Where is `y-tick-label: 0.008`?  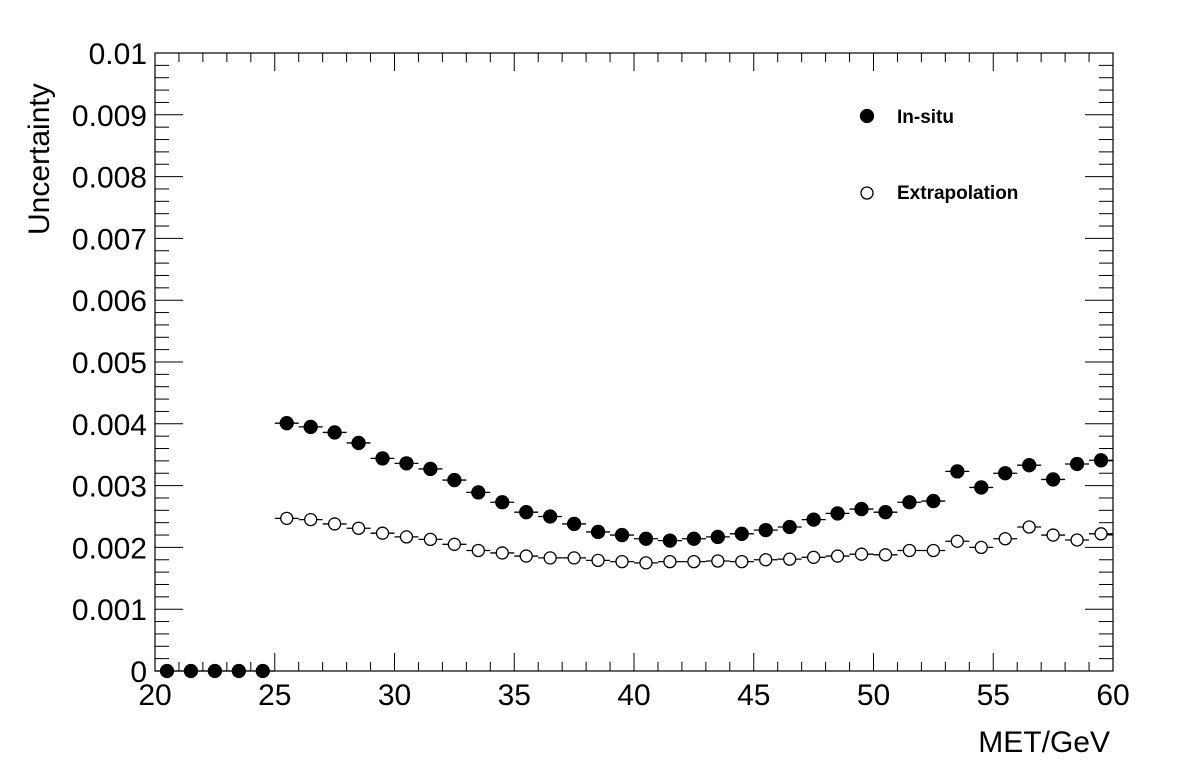 y-tick-label: 0.008 is located at coordinates (109, 178).